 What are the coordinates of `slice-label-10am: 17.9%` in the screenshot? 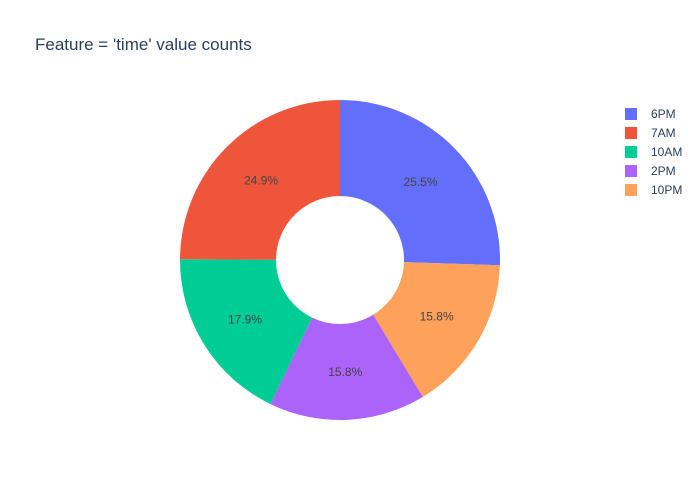 It's located at (245, 319).